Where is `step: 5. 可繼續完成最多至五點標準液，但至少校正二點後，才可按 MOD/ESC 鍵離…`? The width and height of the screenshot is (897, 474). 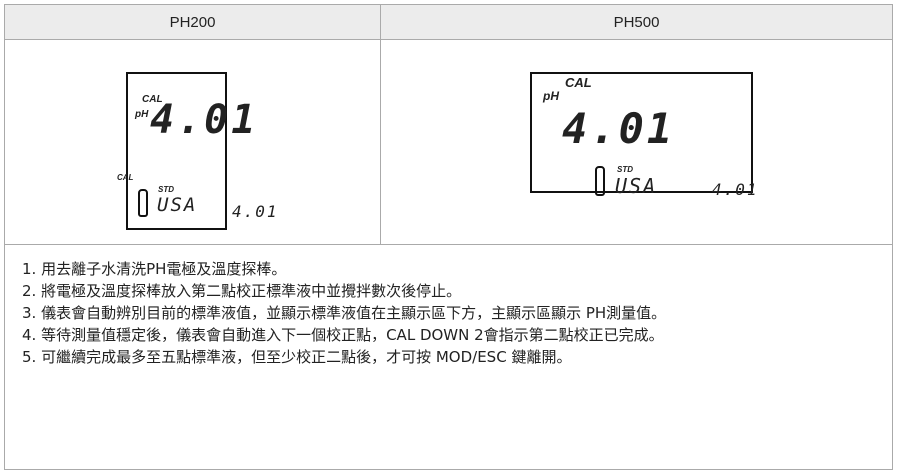
step: 5. 可繼續完成最多至五點標準液，但至少校正二點後，才可按 MOD/ESC 鍵離… is located at coordinates (297, 357).